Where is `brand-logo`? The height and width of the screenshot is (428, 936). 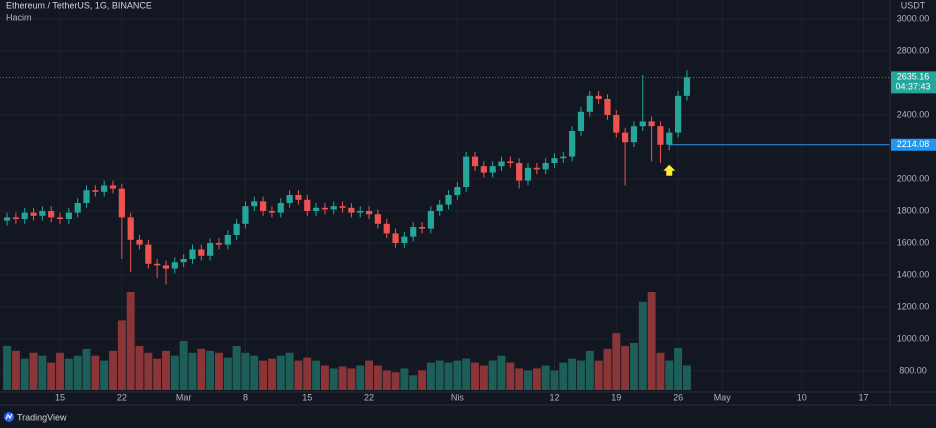 brand-logo is located at coordinates (9, 417).